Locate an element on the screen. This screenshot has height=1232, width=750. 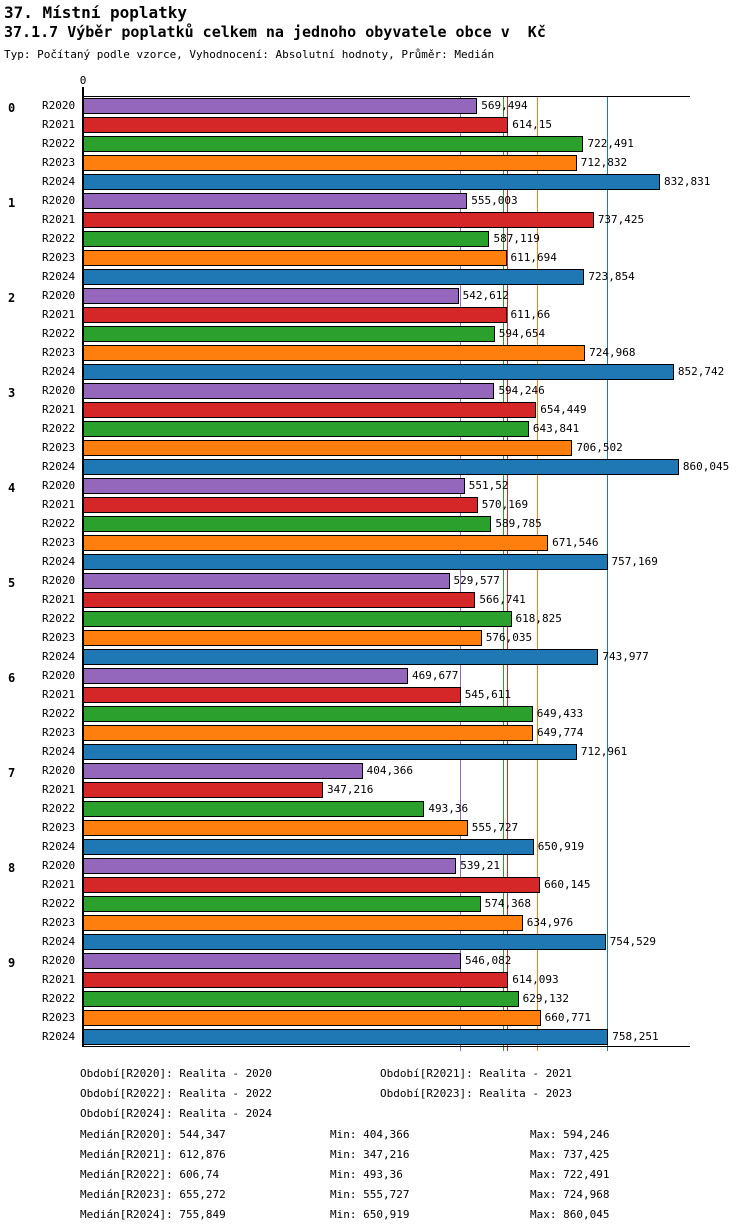
row-label-7-r2022: R2022 is located at coordinates (59, 808).